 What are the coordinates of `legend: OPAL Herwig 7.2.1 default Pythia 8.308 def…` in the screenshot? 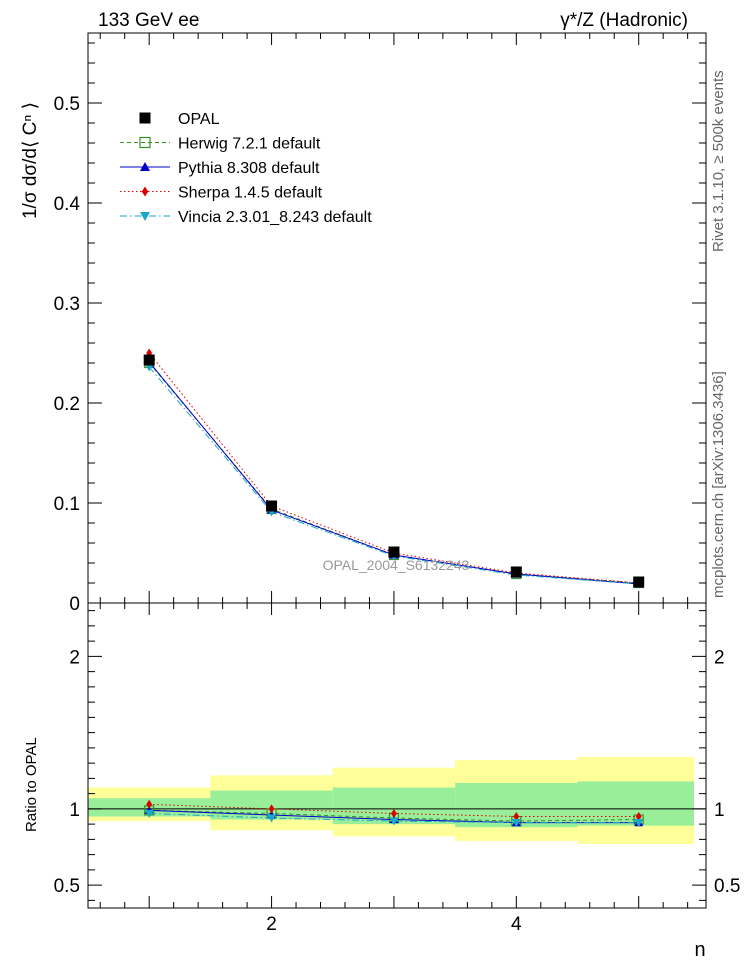 It's located at (246, 168).